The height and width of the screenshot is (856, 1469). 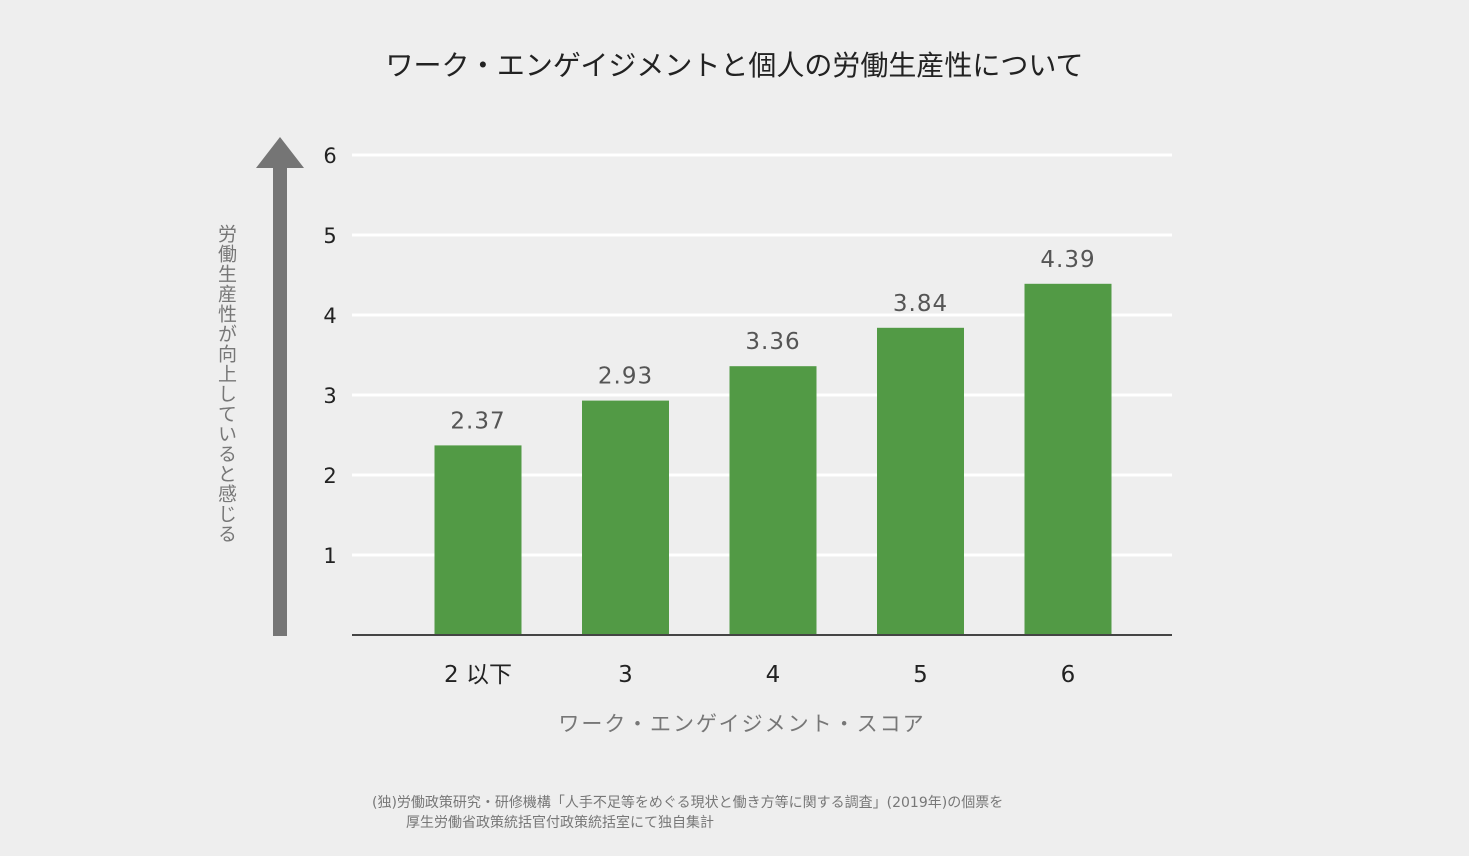 What do you see at coordinates (625, 675) in the screenshot?
I see `x-tick-label: 3` at bounding box center [625, 675].